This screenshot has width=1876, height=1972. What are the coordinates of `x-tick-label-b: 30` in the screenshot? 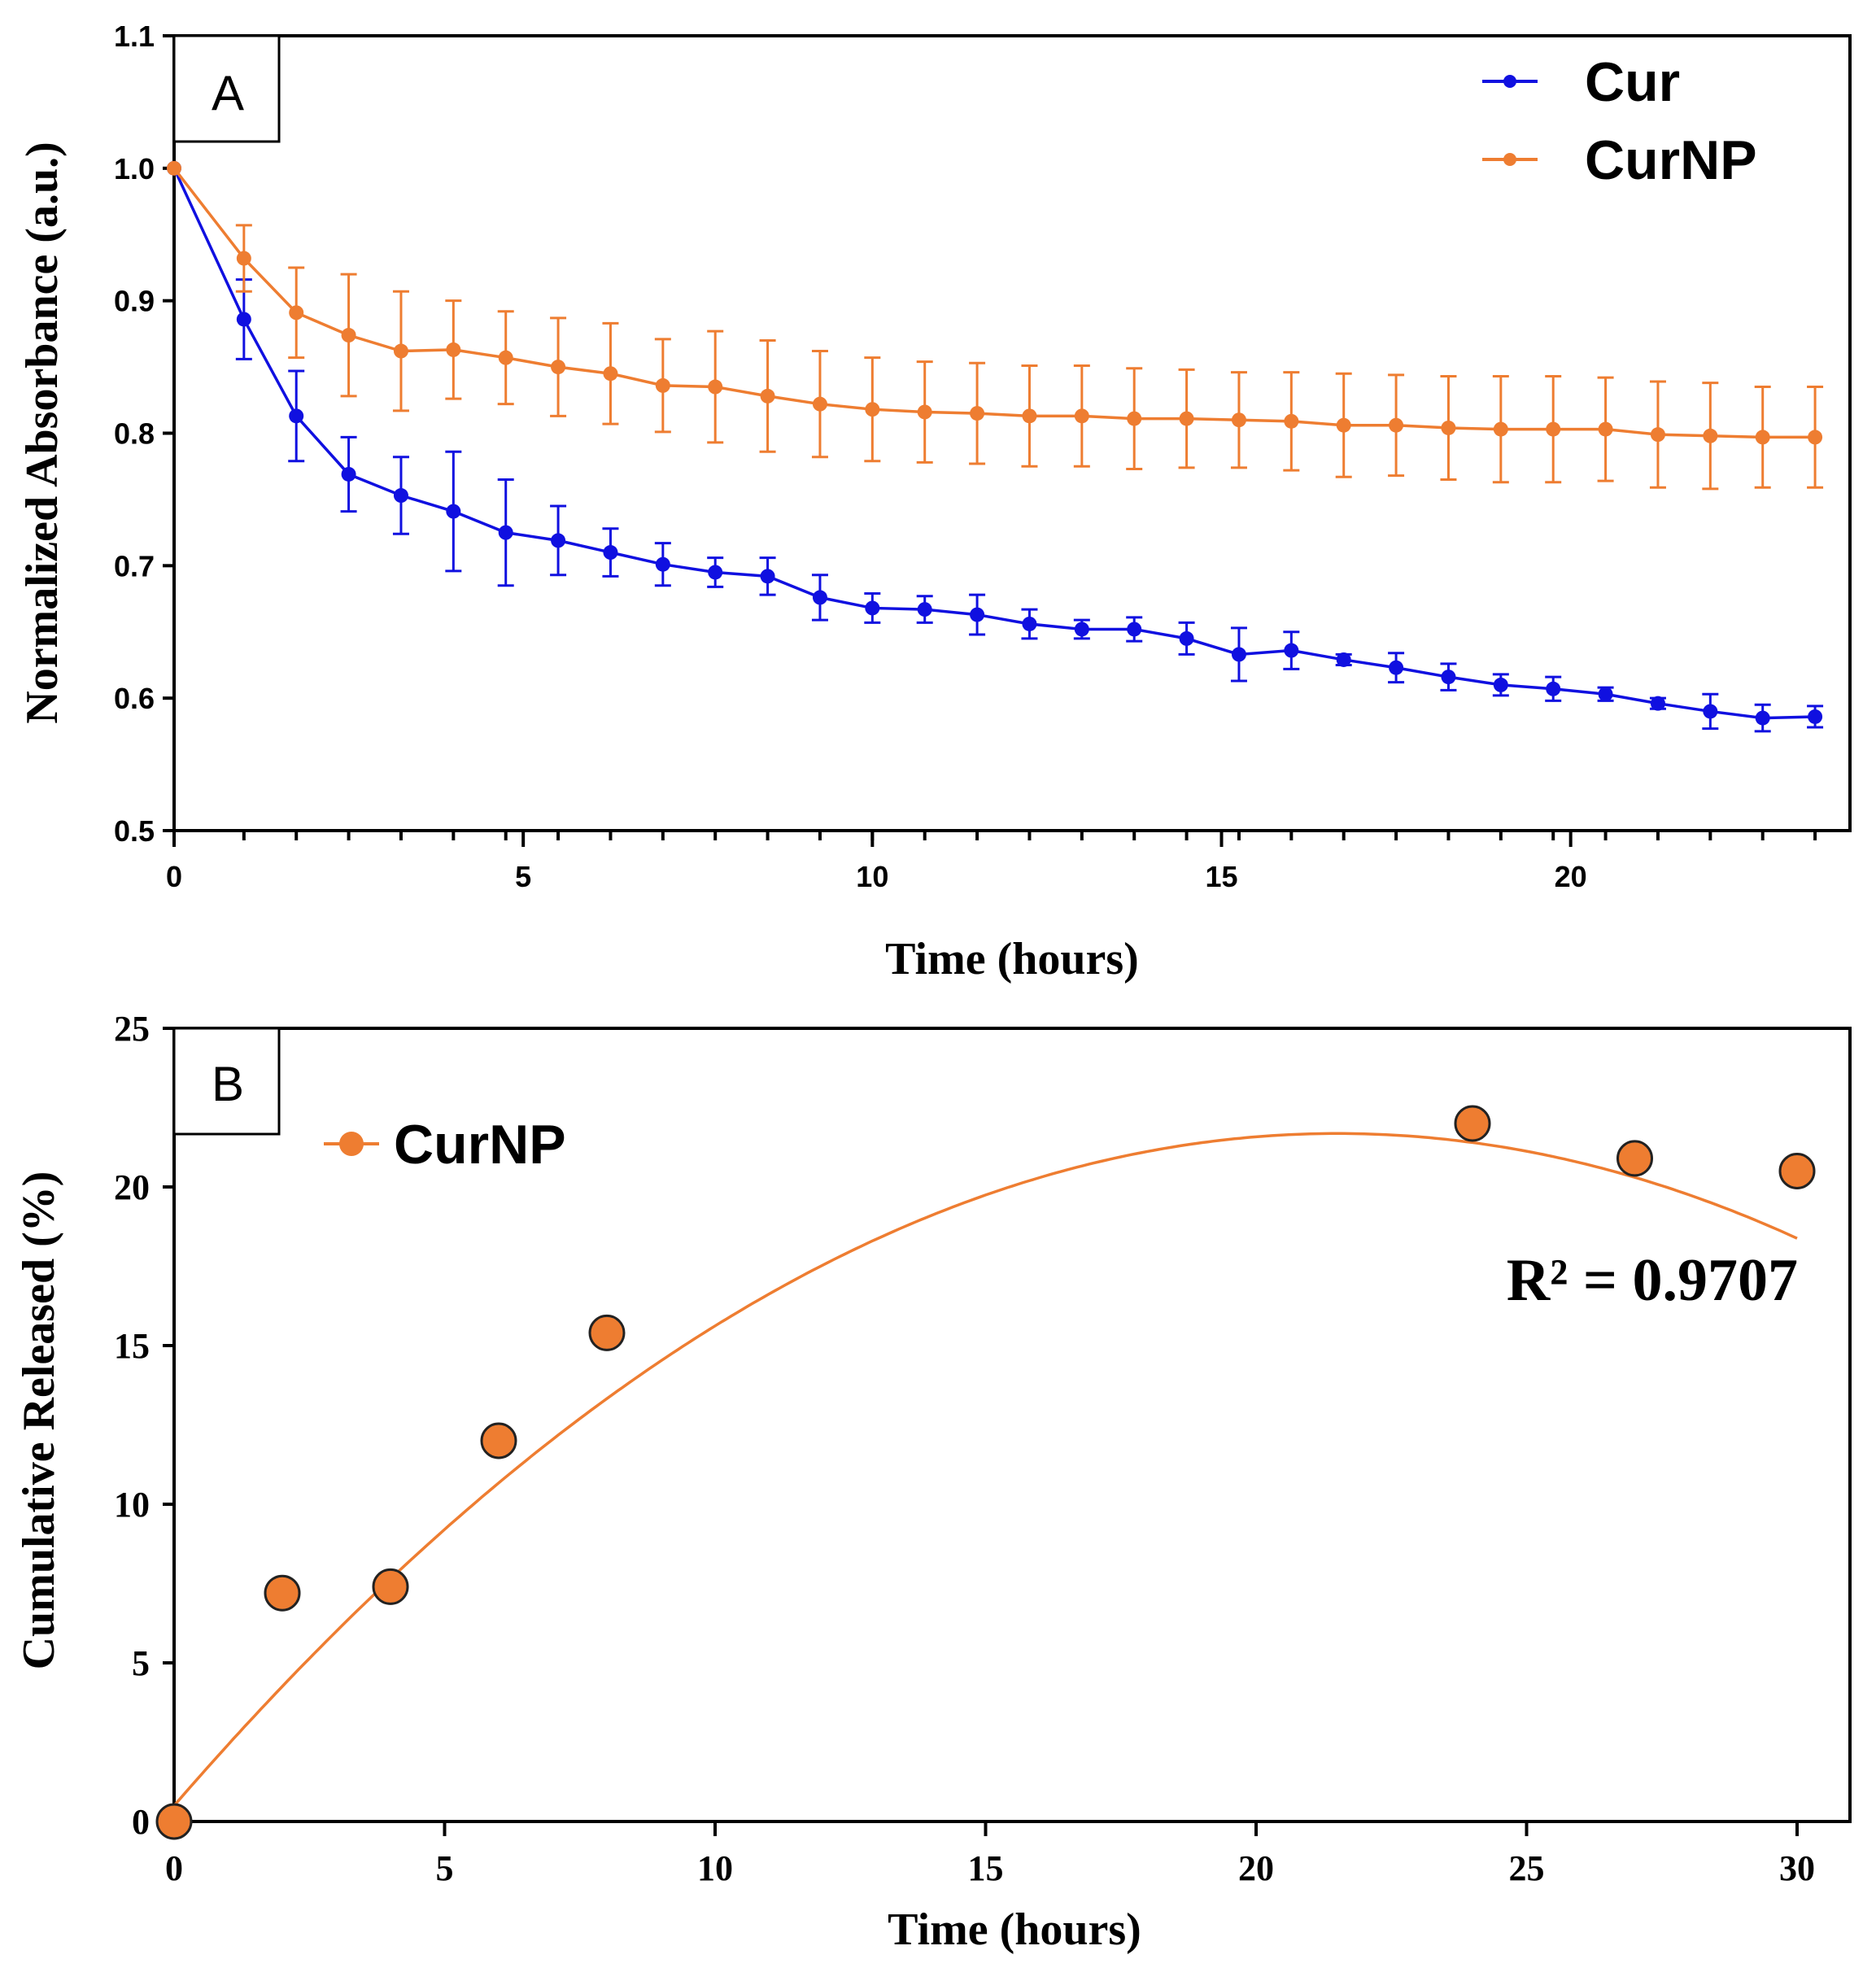 It's located at (1797, 1868).